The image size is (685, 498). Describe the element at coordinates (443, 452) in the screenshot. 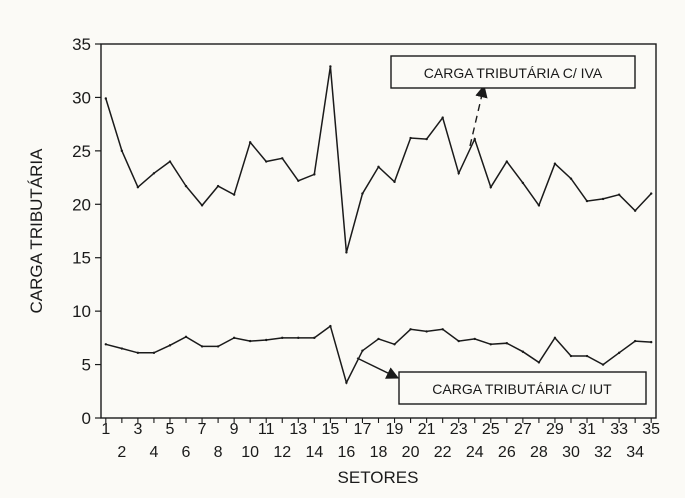

I see `x-tick-label: 22` at that location.